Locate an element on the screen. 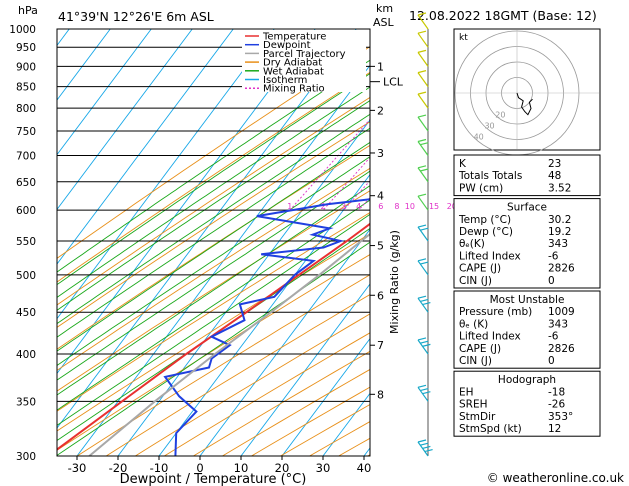 The height and width of the screenshot is (486, 629). temperature-ticks: -30 -20 -10 0 10 20 30 40 is located at coordinates (219, 465).